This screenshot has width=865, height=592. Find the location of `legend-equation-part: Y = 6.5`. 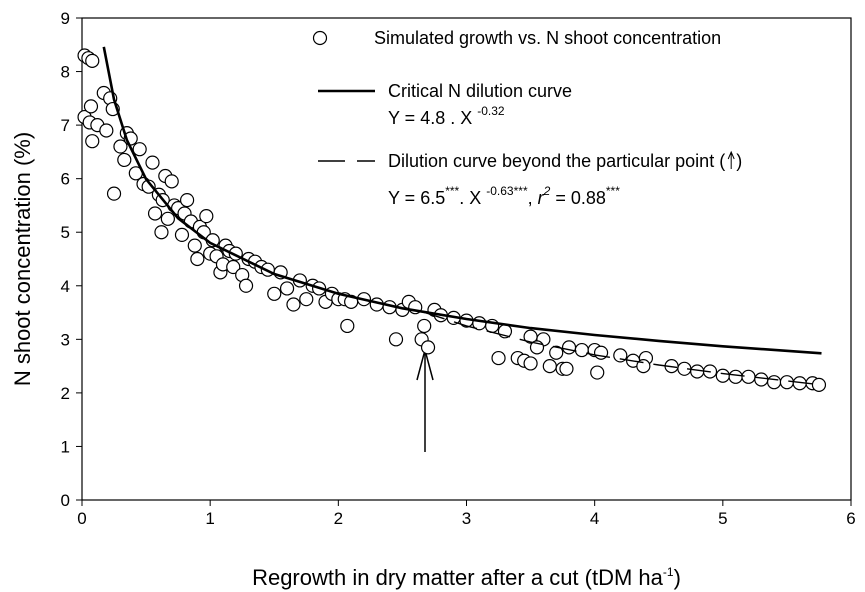

legend-equation-part: Y = 6.5 is located at coordinates (416, 198).